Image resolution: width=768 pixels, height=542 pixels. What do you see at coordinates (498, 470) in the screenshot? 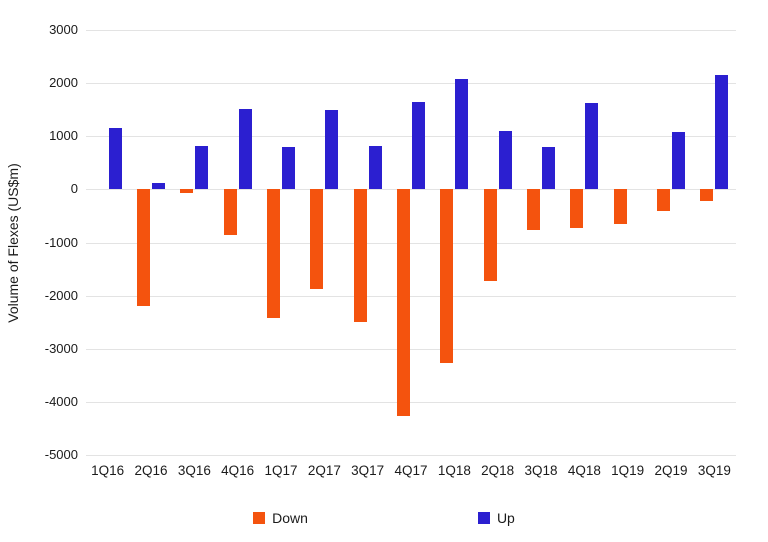
I see `x-tick-label: 2Q18` at bounding box center [498, 470].